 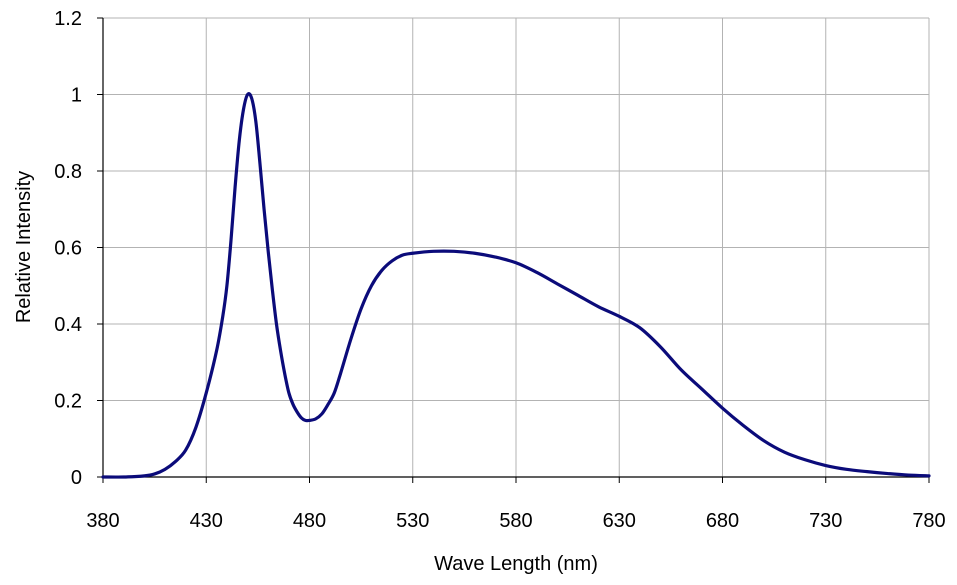 What do you see at coordinates (68, 325) in the screenshot?
I see `y-tick-label: 0.4` at bounding box center [68, 325].